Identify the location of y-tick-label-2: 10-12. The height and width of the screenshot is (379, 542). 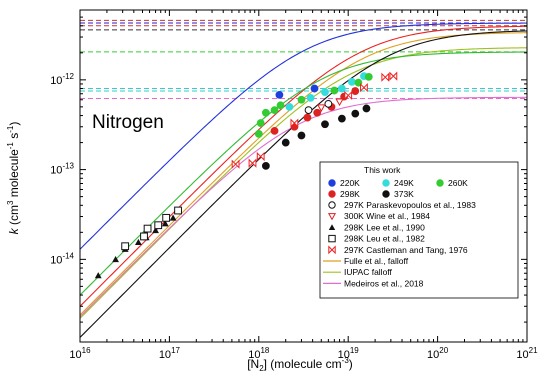
(62, 79).